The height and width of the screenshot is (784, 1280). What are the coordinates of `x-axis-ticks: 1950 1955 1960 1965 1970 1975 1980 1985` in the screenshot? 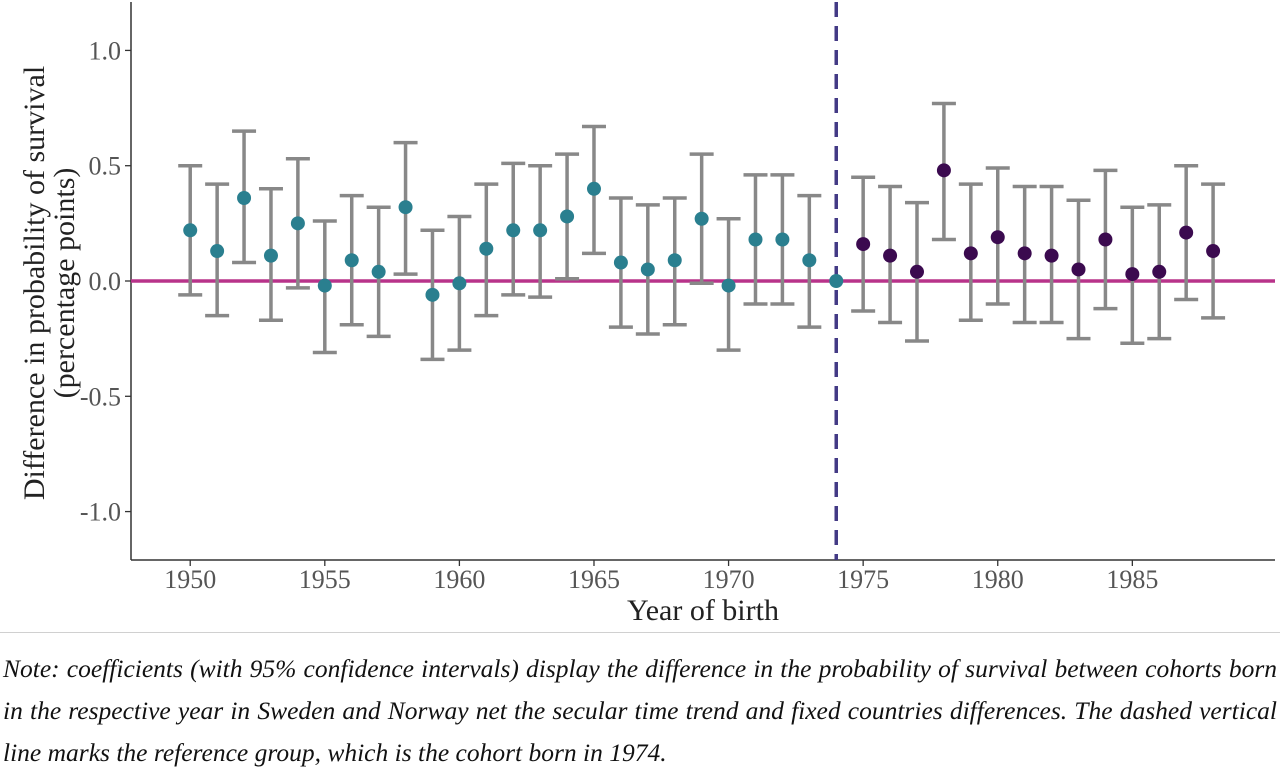 It's located at (661, 577).